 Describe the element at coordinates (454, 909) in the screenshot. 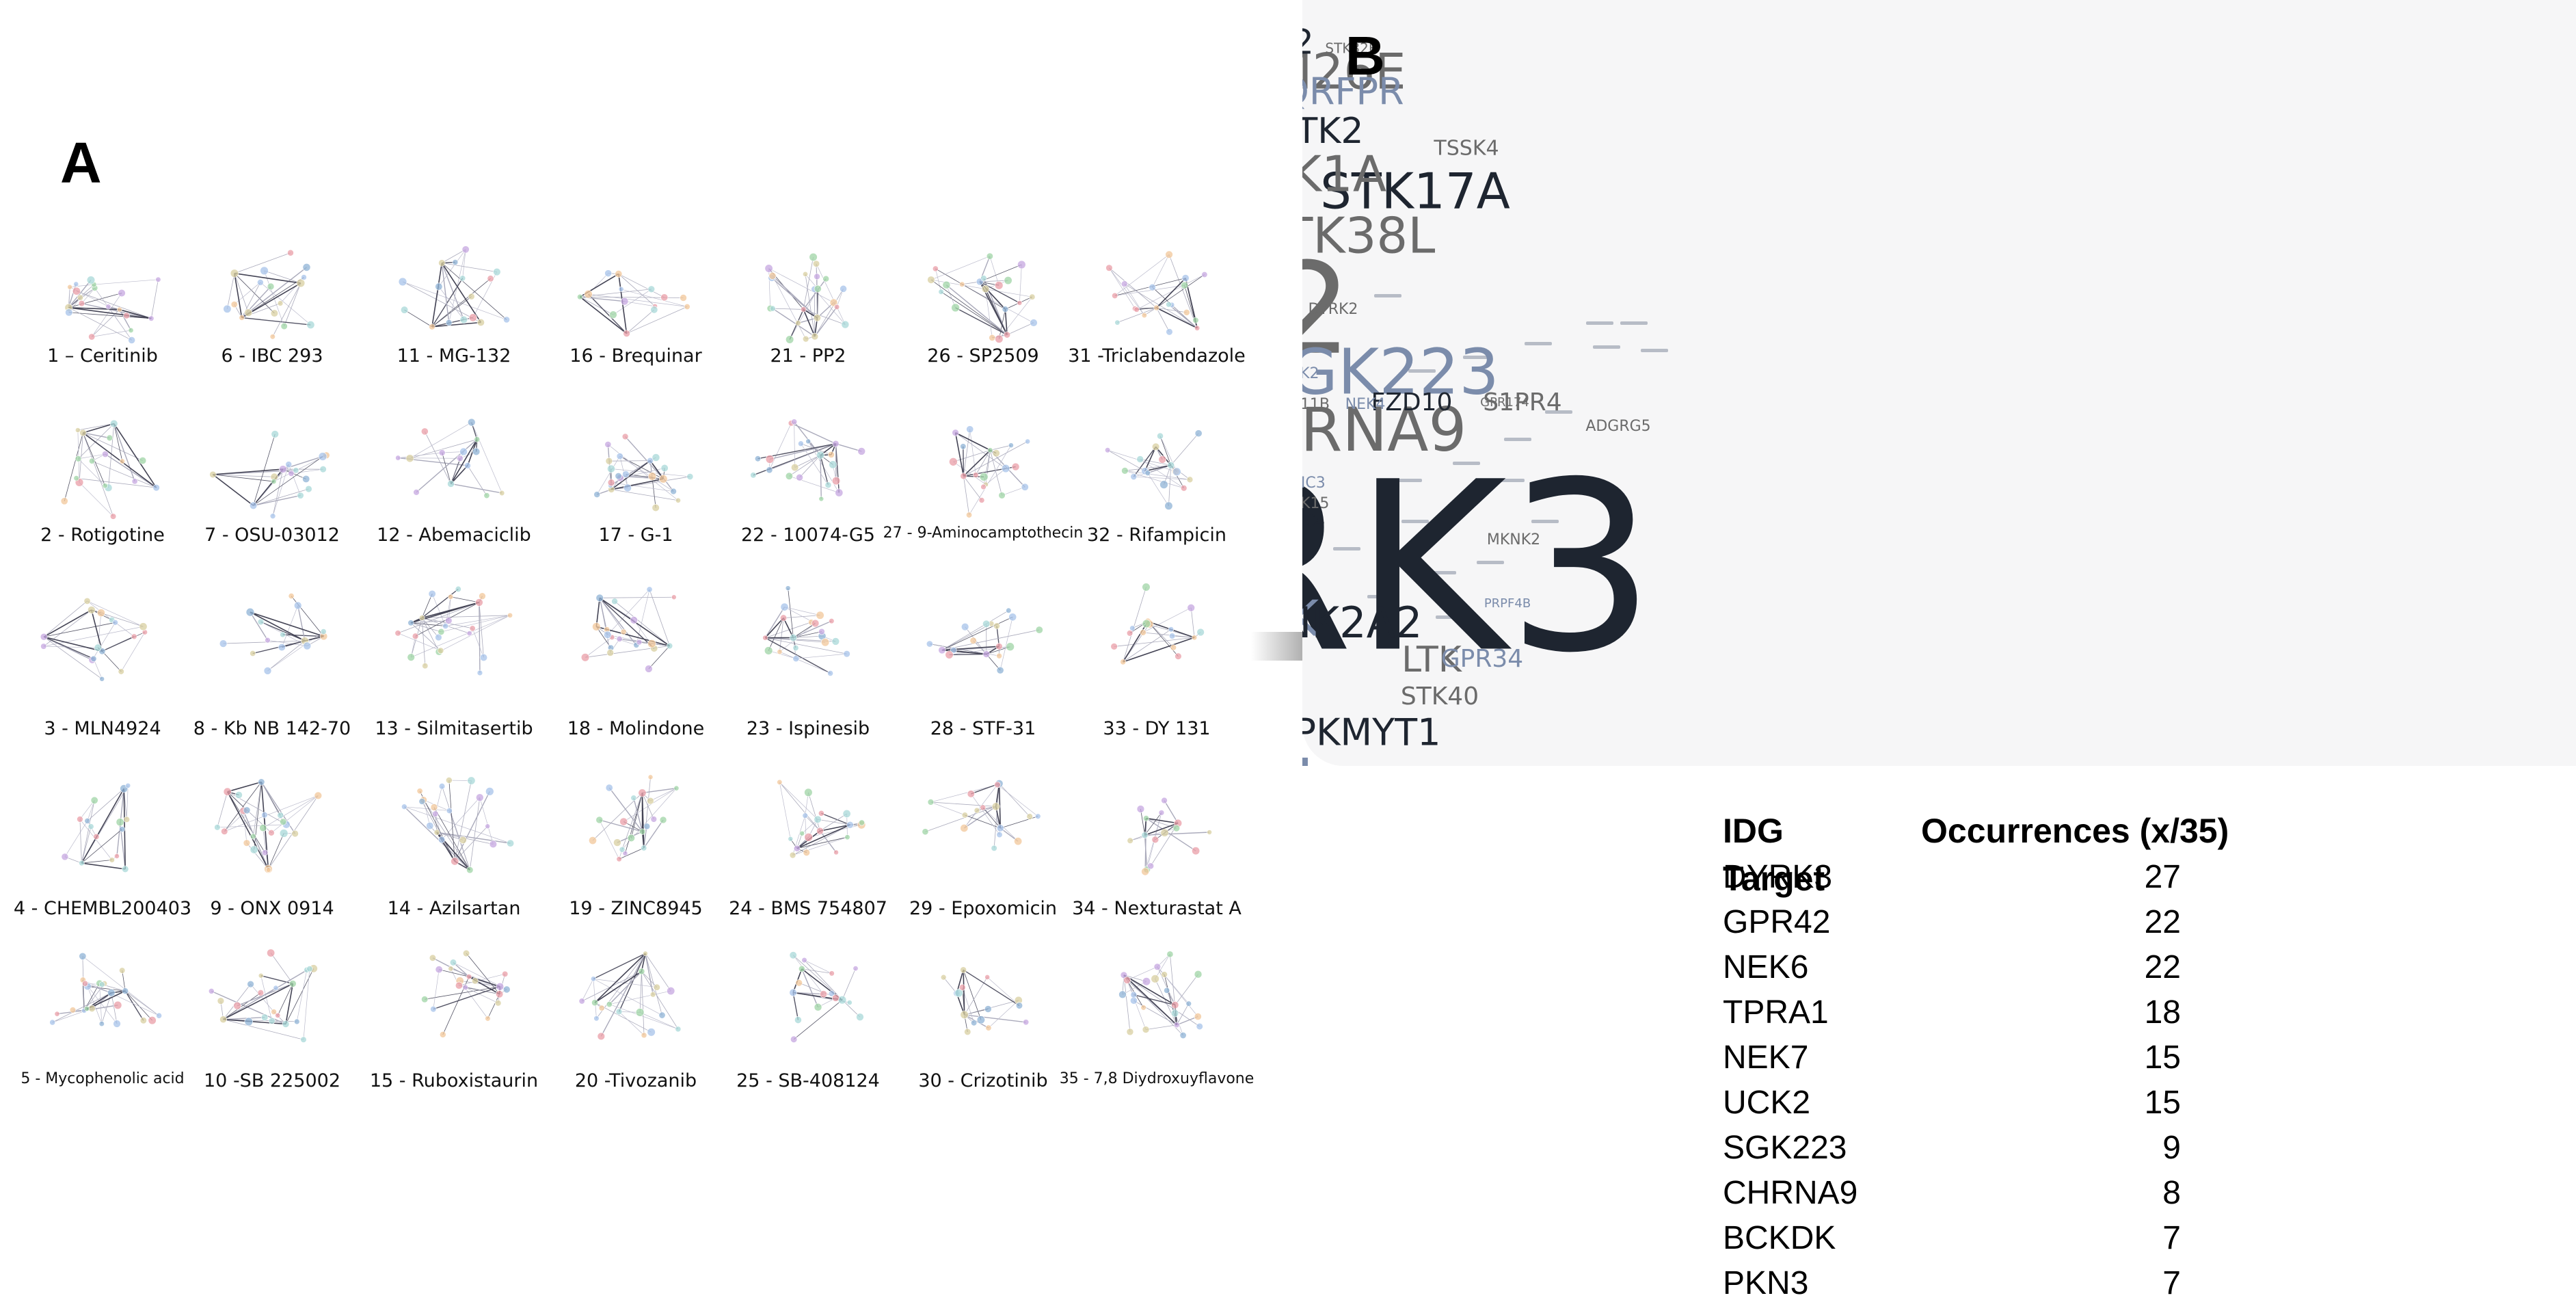

I see `drug-label: 14 - Azilsartan` at that location.